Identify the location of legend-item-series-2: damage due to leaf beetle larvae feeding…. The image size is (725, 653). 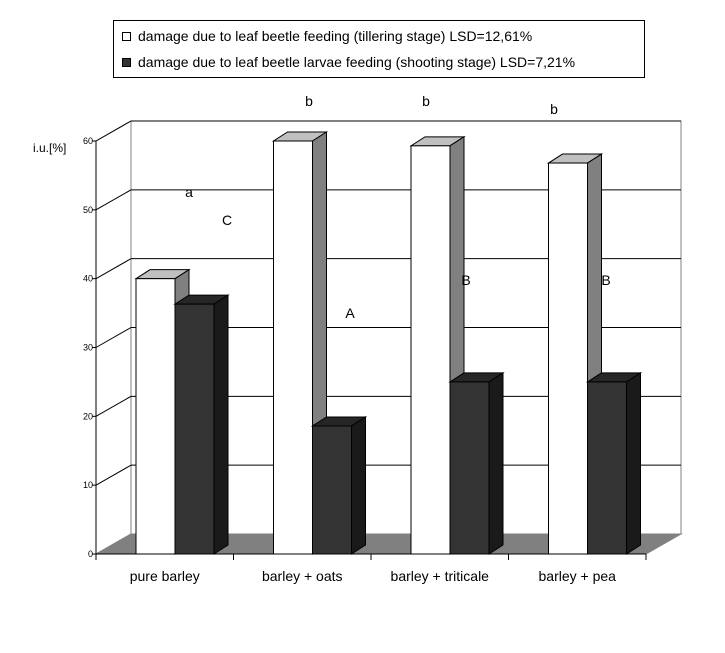
(348, 62).